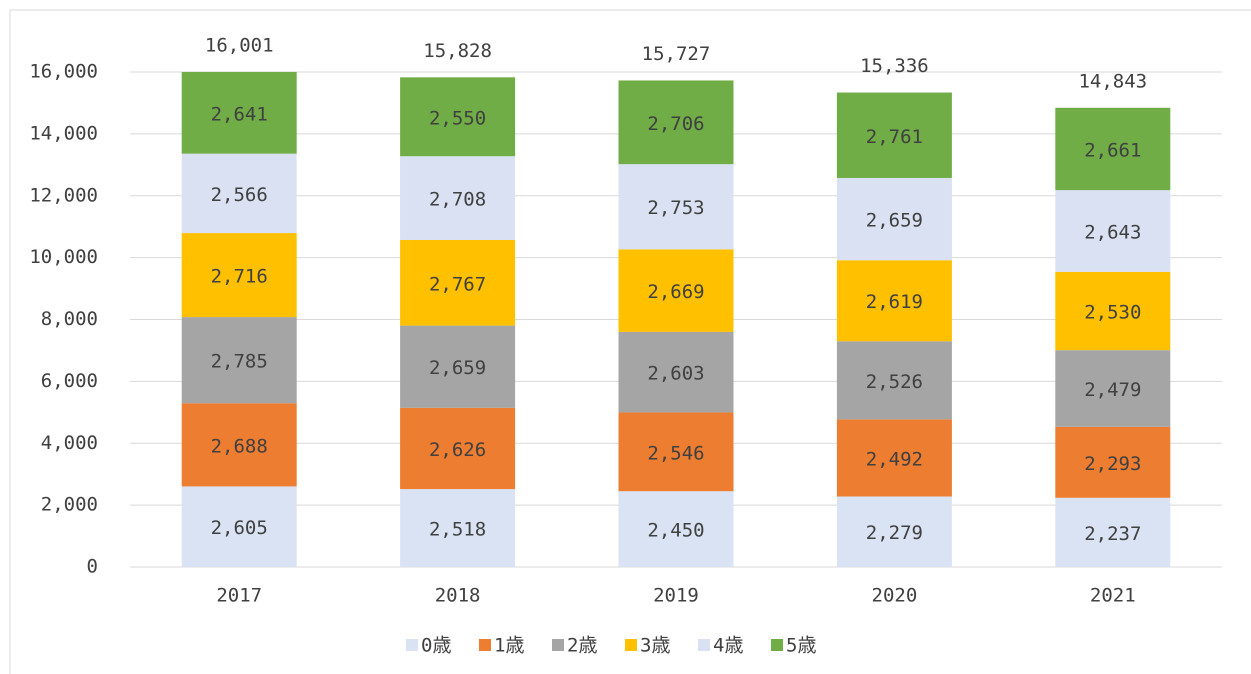  Describe the element at coordinates (239, 596) in the screenshot. I see `x-tick-label: 2017` at that location.